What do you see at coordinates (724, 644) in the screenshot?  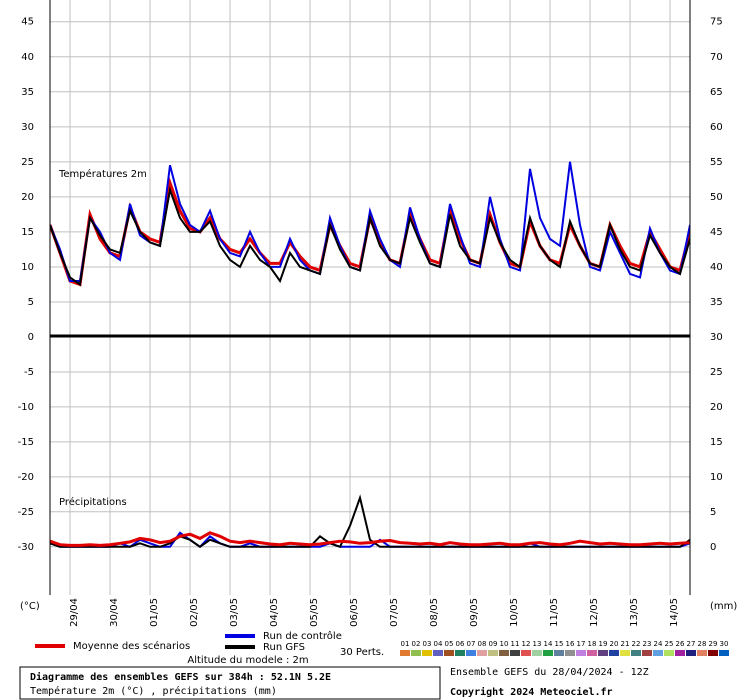 I see `pert-label: 30` at bounding box center [724, 644].